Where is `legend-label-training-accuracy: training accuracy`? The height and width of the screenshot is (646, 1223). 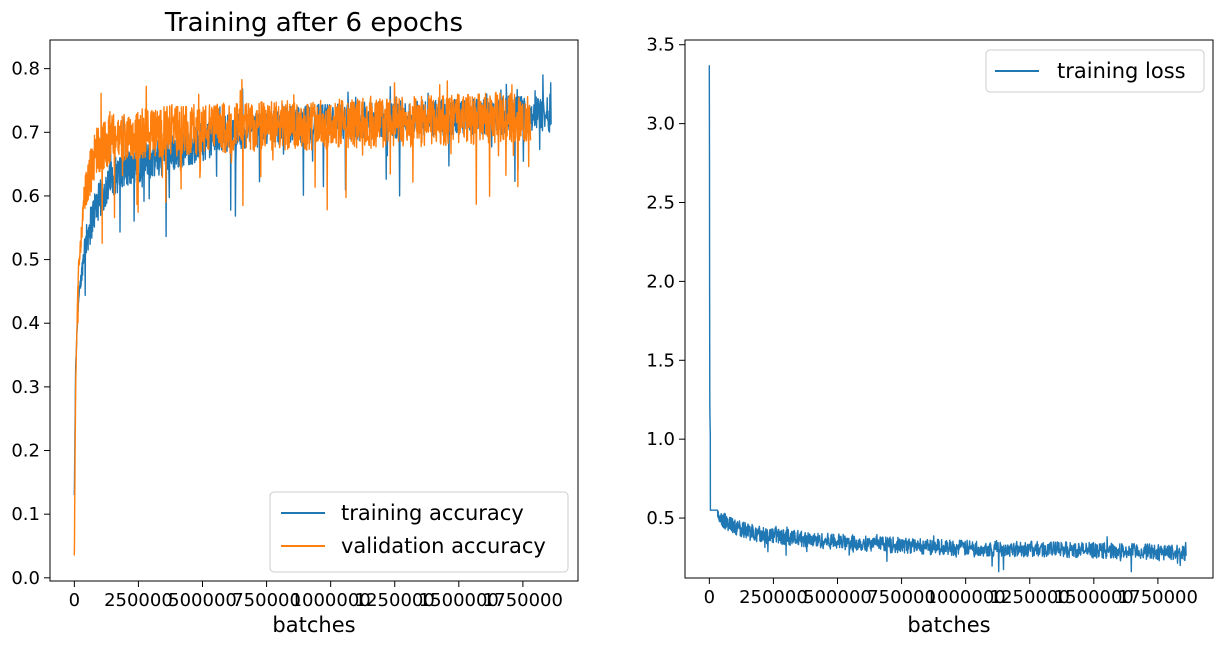 legend-label-training-accuracy: training accuracy is located at coordinates (432, 513).